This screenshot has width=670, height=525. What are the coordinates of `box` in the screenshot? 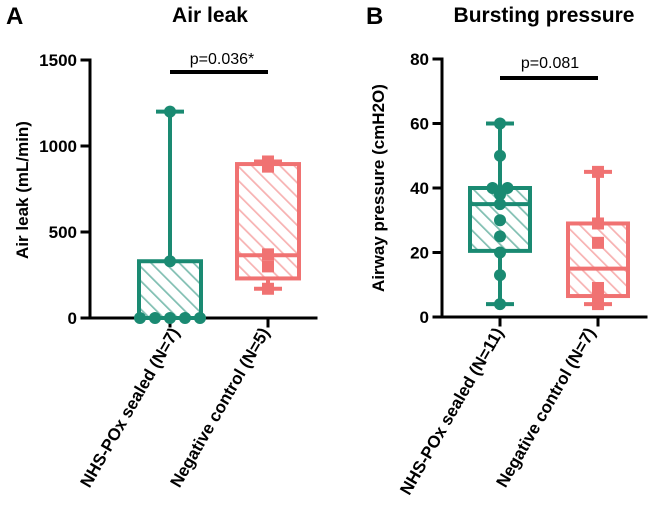 It's located at (170, 289).